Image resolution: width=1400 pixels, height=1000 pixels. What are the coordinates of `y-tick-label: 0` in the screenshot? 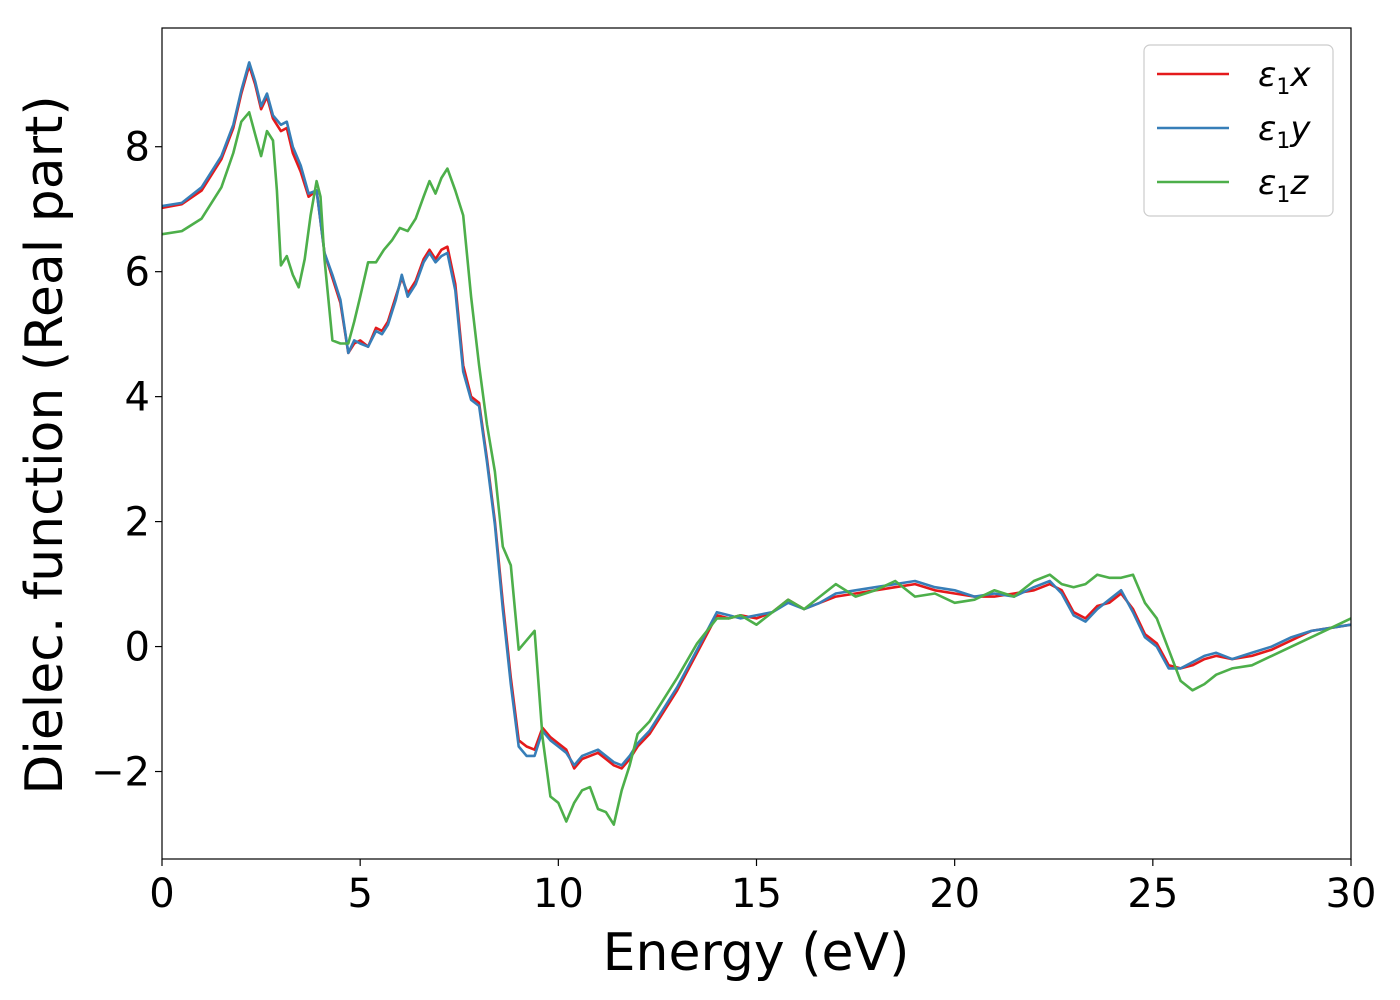 It's located at (137, 648).